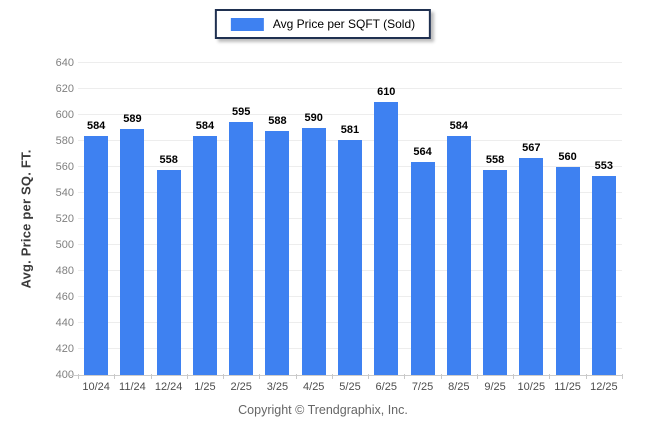 This screenshot has width=646, height=434. I want to click on bar-value-label: 610, so click(386, 92).